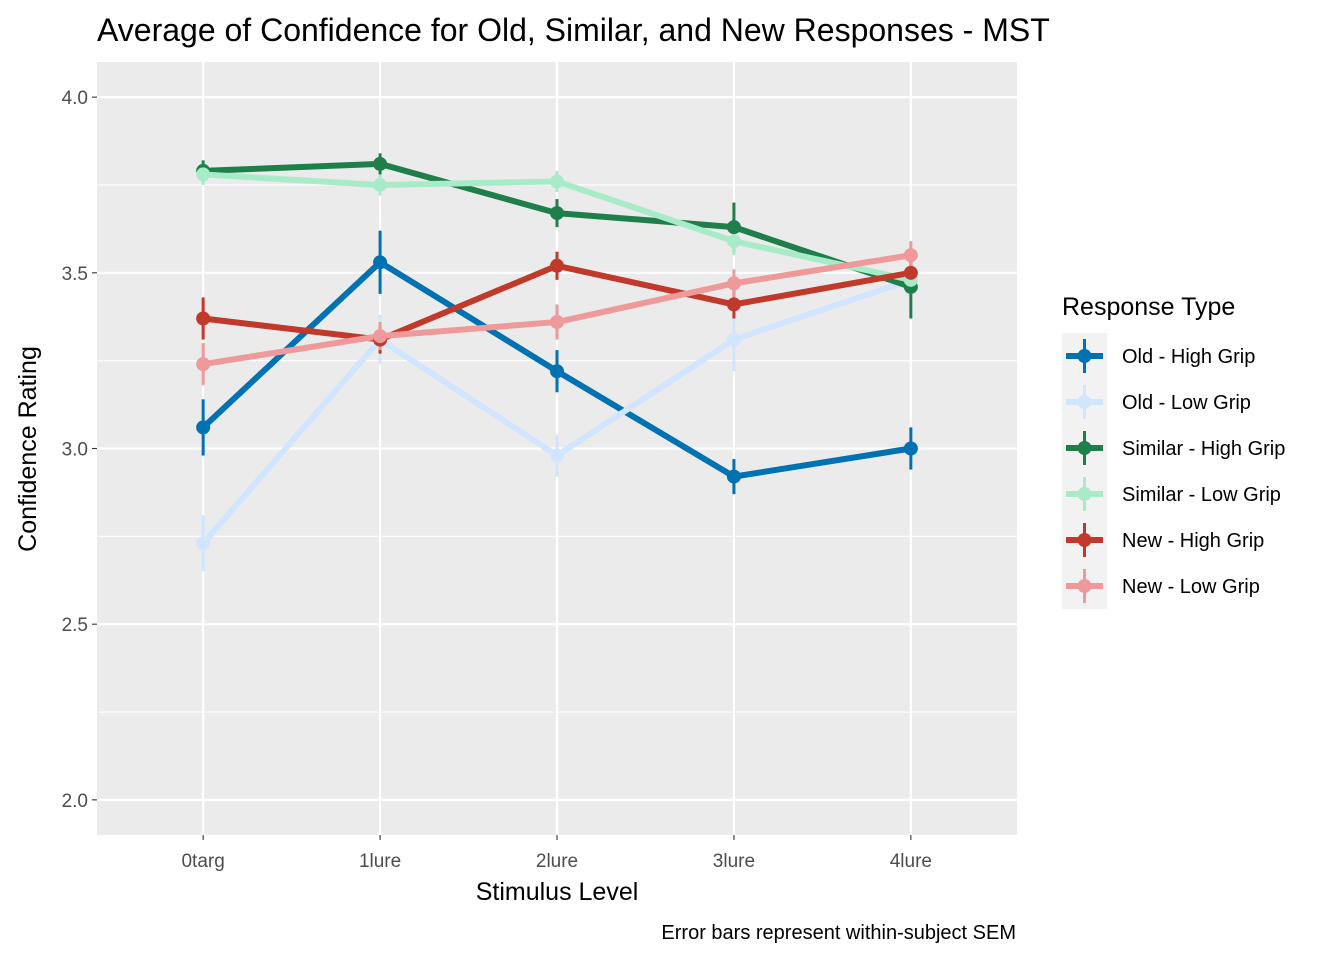  Describe the element at coordinates (1084, 471) in the screenshot. I see `legend-key-background` at that location.